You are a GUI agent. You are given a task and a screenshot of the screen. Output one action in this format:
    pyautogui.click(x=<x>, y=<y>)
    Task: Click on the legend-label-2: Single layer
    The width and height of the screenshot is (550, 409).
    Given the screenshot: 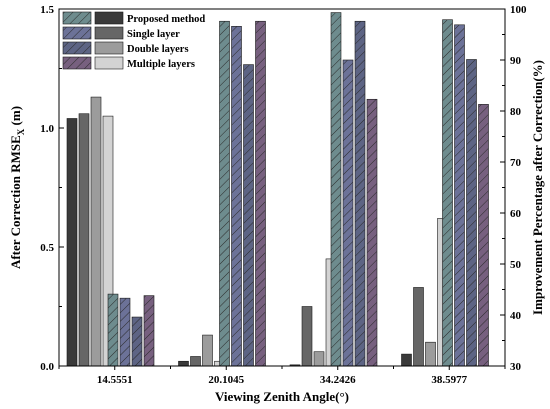 What is the action you would take?
    pyautogui.click(x=153, y=34)
    